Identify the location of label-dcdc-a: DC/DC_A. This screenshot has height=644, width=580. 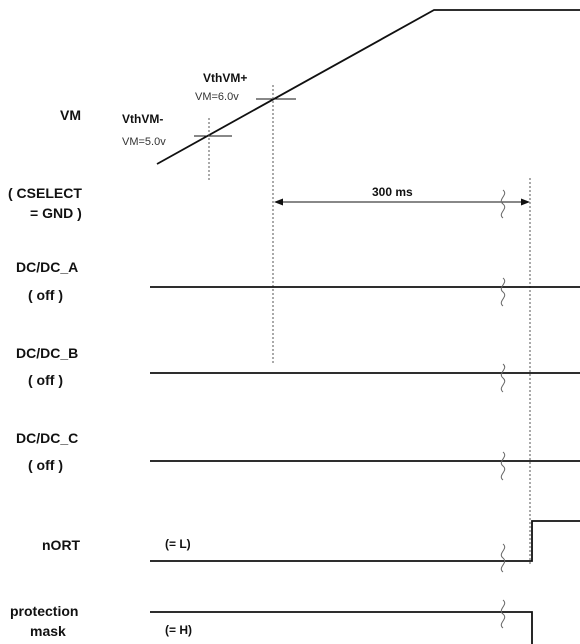
(47, 267).